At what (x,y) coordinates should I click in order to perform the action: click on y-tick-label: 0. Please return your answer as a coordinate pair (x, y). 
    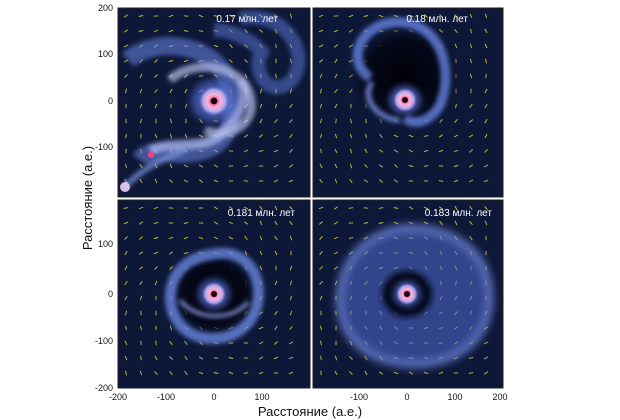
    Looking at the image, I should click on (110, 101).